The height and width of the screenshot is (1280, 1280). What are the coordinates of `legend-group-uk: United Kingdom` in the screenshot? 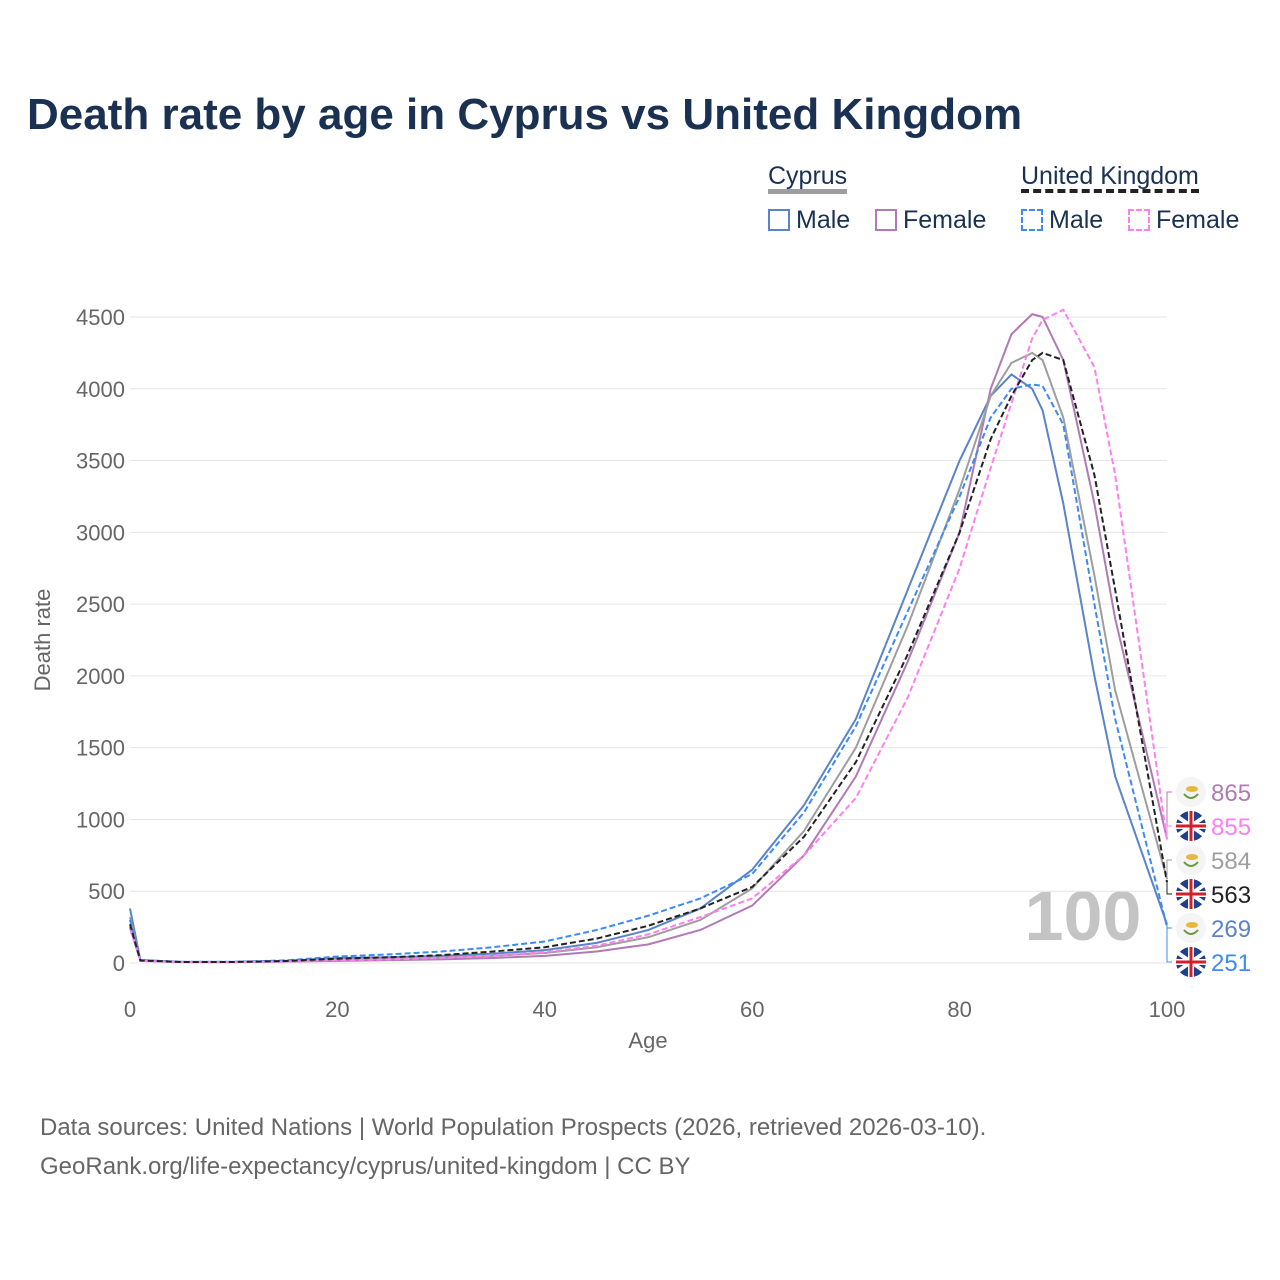 It's located at (1110, 178).